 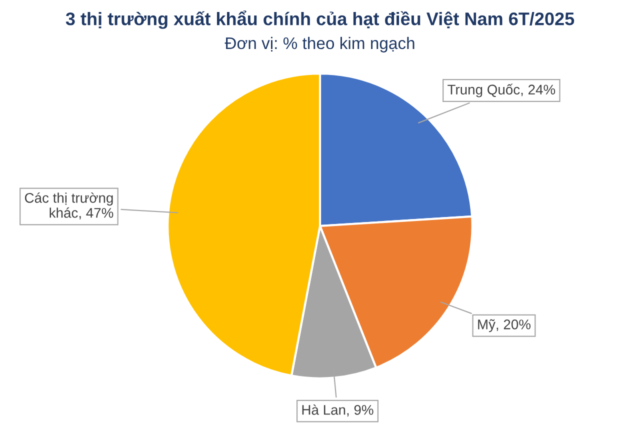 What do you see at coordinates (320, 19) in the screenshot?
I see `chart-title: 3 thị trường xuất khẩu chính của hạt điều Việt Nam 6T/2025` at bounding box center [320, 19].